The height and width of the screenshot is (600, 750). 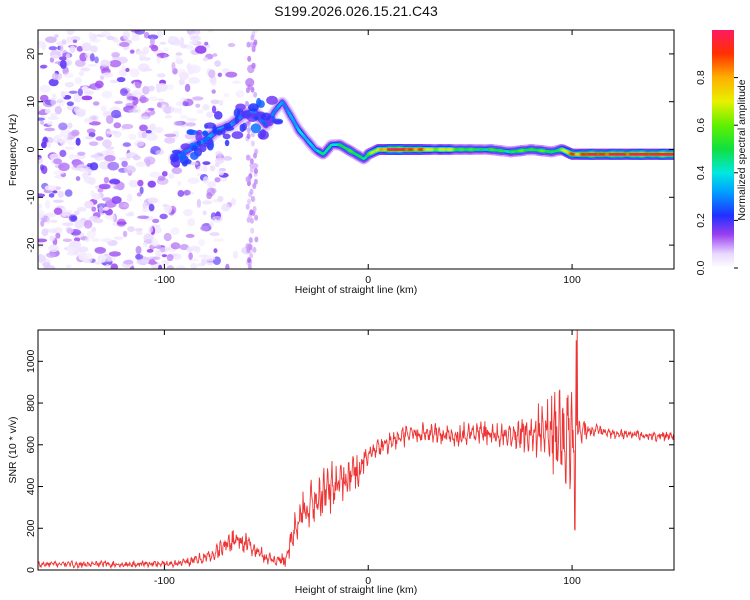 What do you see at coordinates (716, 172) in the screenshot?
I see `colorbar-ticks: 0.0 0.2 0.4 0.6 0.8` at bounding box center [716, 172].